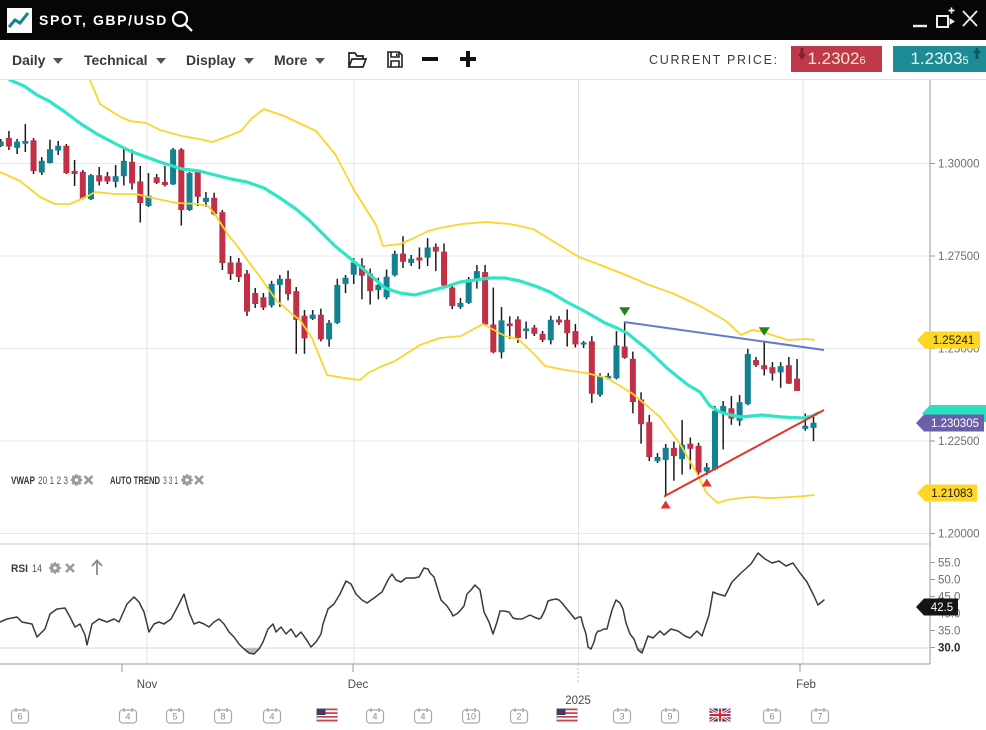 The height and width of the screenshot is (730, 986). Describe the element at coordinates (669, 717) in the screenshot. I see `svg-text: 9` at that location.